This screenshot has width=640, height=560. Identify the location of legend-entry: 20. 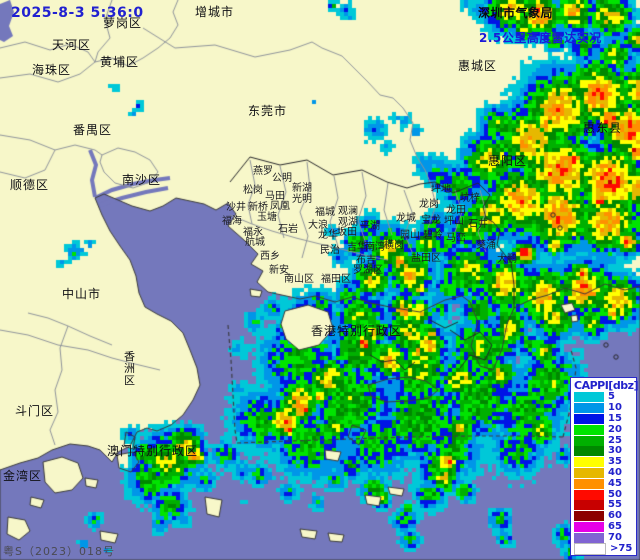
(604, 429).